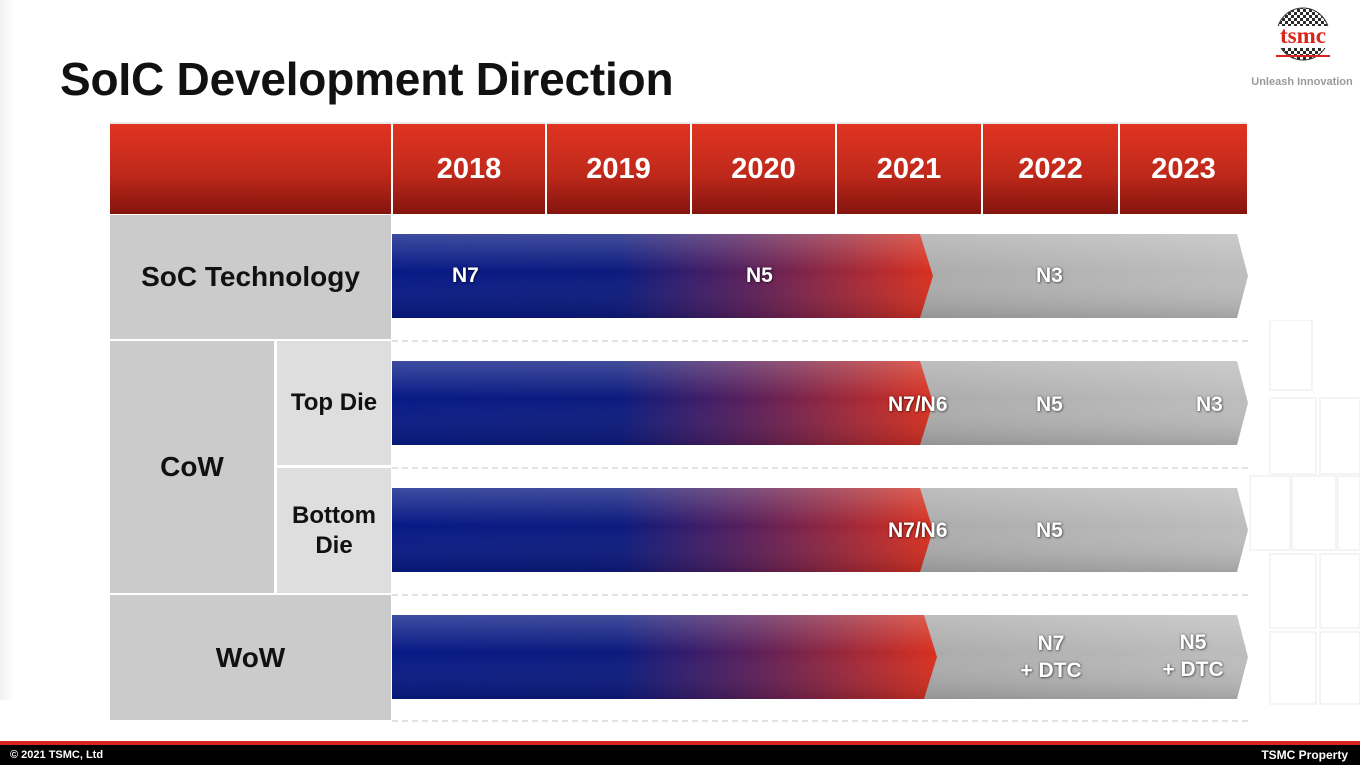 The height and width of the screenshot is (765, 1360). Describe the element at coordinates (1193, 656) in the screenshot. I see `wow-node-n5-dtc: N5 + DTC` at that location.